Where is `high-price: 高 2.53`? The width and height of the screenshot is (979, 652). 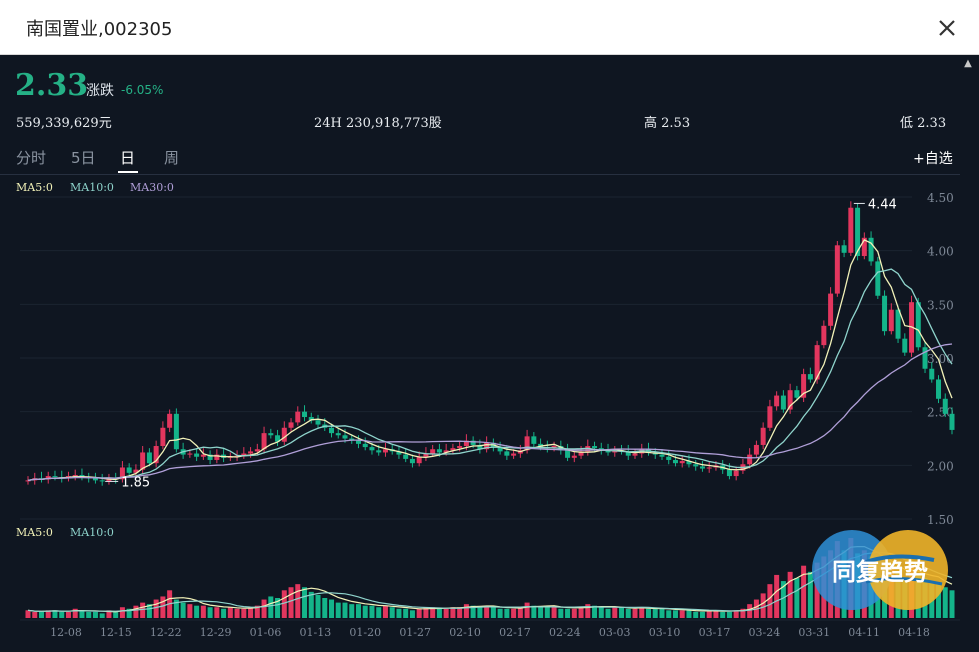 high-price: 高 2.53 is located at coordinates (667, 121).